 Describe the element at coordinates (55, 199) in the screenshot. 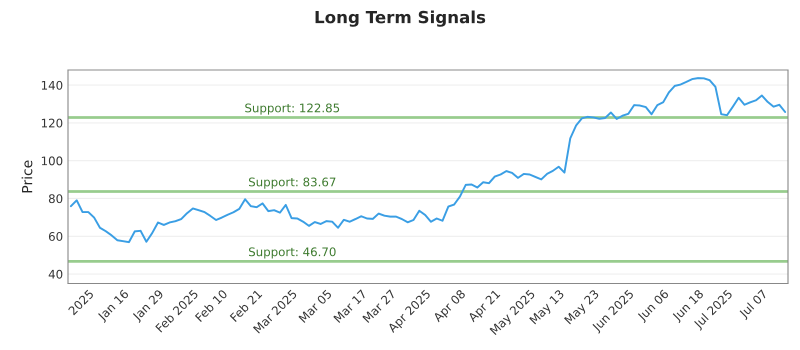

I see `y-tick-label: 80` at that location.